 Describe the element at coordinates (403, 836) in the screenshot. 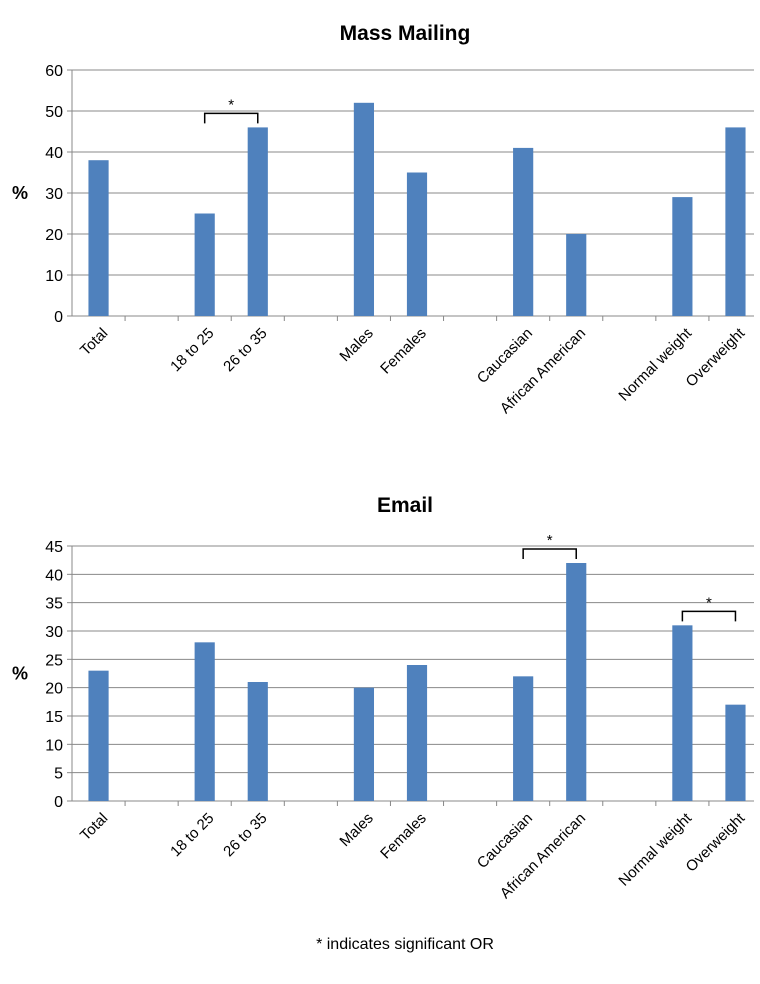

I see `email-category-label: Females` at that location.